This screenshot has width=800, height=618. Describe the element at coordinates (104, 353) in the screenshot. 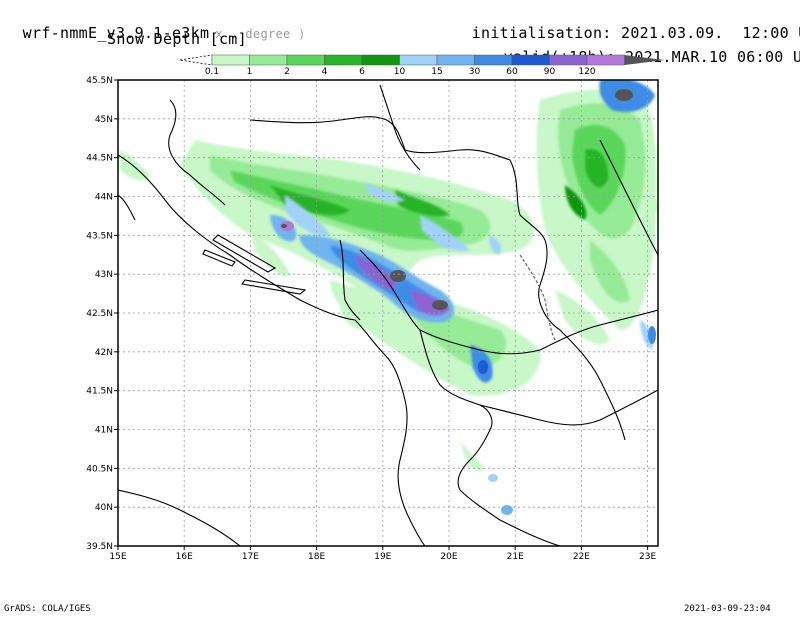

I see `lat-label: 42N` at that location.